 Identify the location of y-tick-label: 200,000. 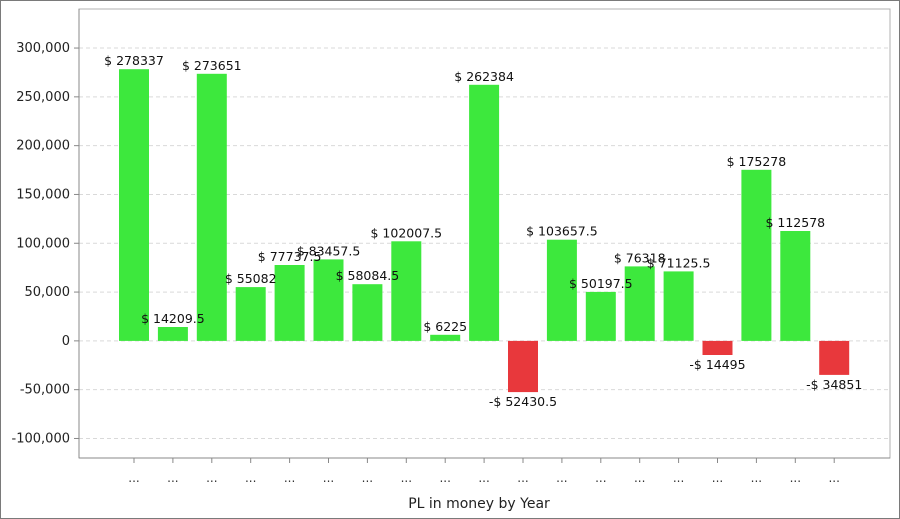
(43, 146).